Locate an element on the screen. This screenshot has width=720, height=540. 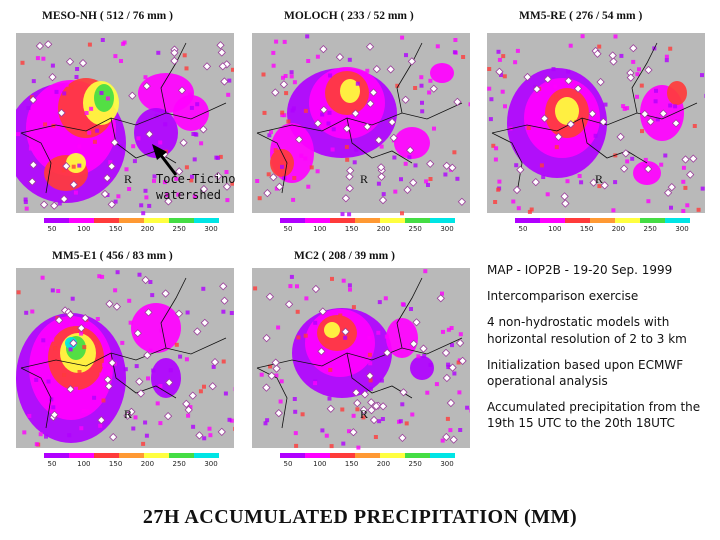
main-title: 27H ACCUMULATED PRECIPITATION (MM) is located at coordinates (360, 517).